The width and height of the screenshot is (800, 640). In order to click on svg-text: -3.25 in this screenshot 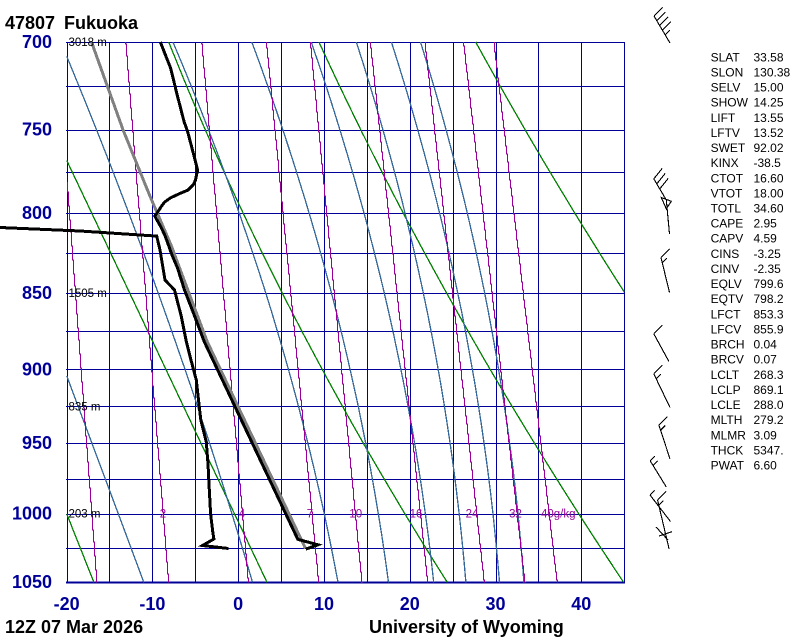, I will do `click(768, 254)`.